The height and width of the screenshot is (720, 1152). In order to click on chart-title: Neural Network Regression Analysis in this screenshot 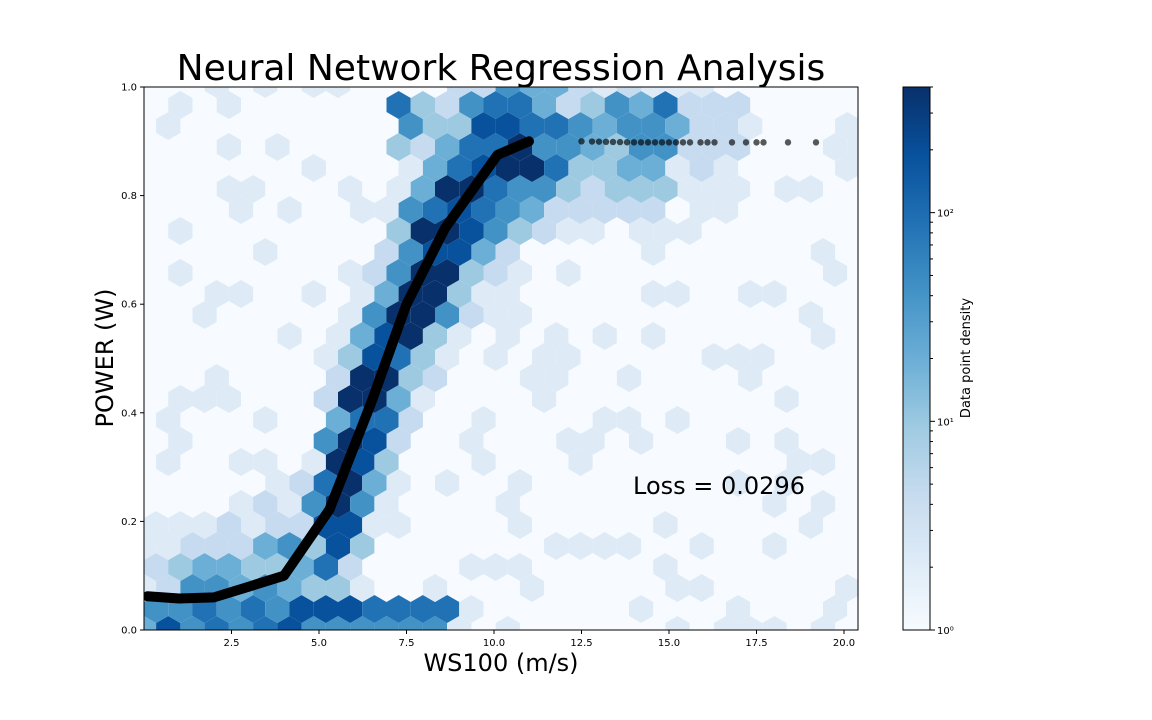, I will do `click(501, 68)`.